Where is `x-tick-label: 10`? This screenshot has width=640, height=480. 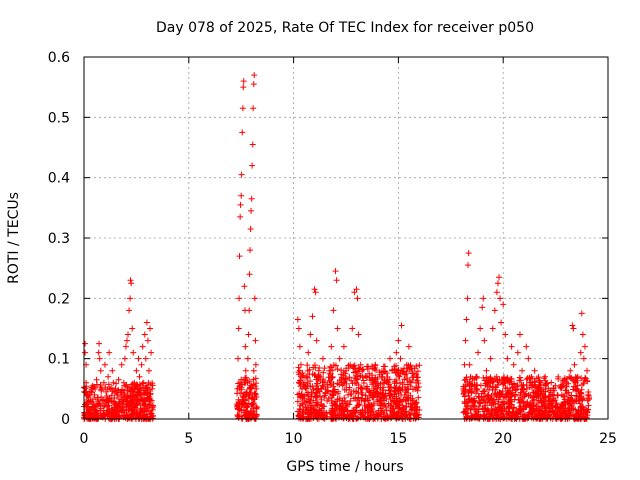
x-tick-label: 10 is located at coordinates (294, 439).